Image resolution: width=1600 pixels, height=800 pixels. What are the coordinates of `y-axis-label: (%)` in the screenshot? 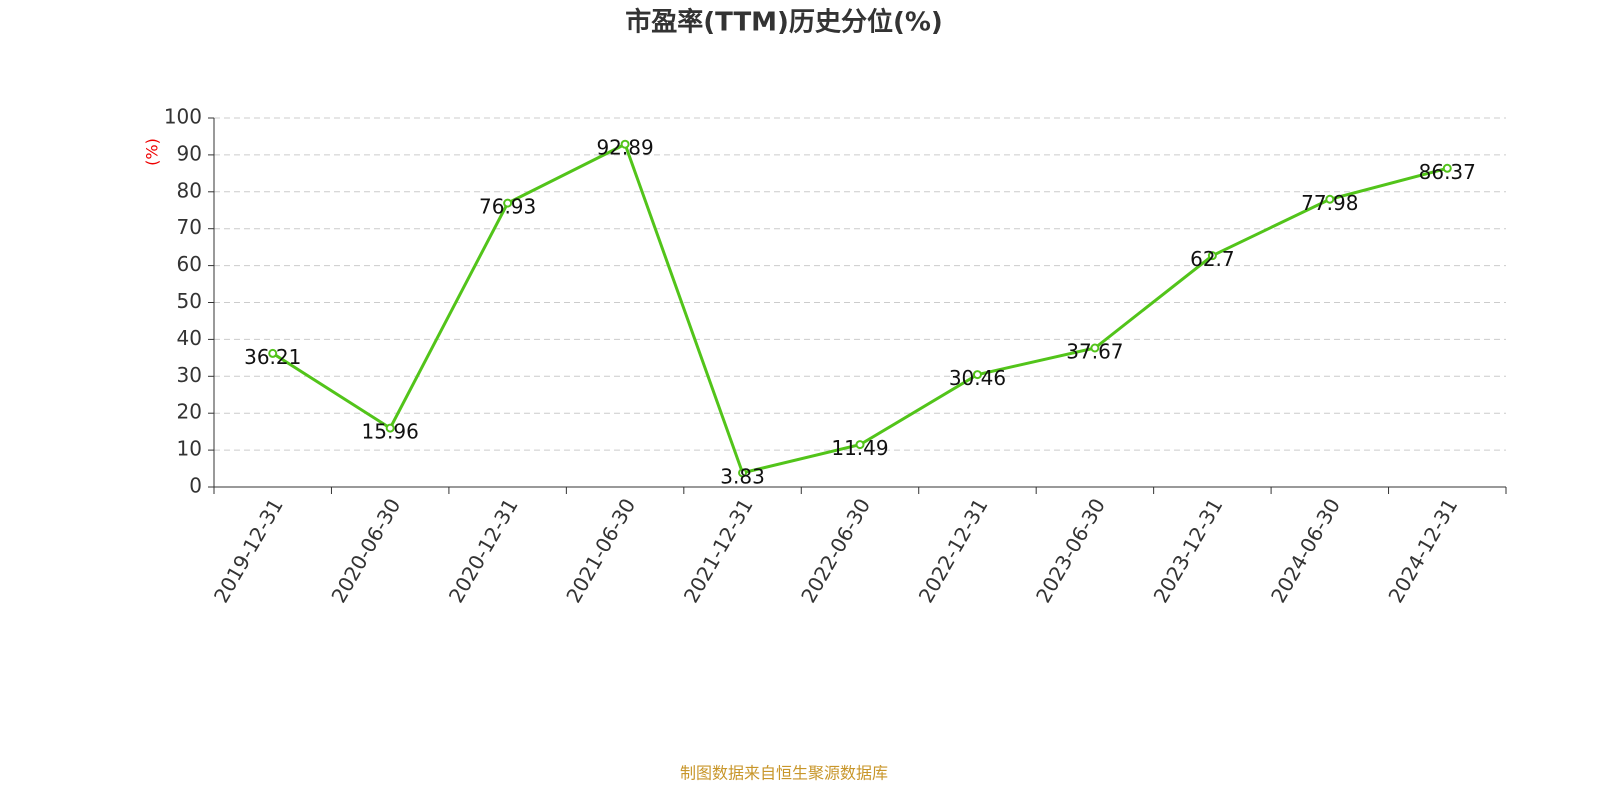 It's located at (152, 152).